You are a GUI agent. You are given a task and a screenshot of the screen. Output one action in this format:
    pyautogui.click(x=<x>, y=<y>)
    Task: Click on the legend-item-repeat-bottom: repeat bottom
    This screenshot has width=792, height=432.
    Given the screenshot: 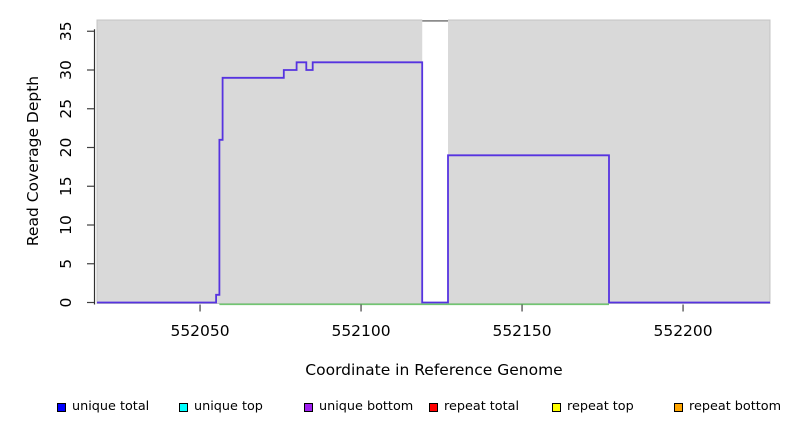 What is the action you would take?
    pyautogui.click(x=727, y=407)
    